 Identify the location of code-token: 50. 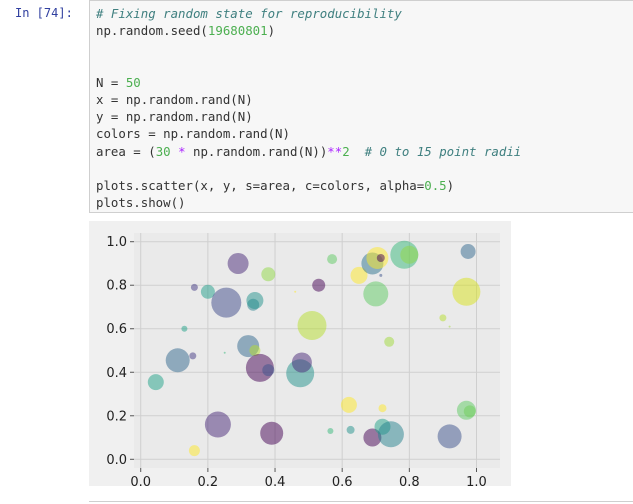
(133, 82).